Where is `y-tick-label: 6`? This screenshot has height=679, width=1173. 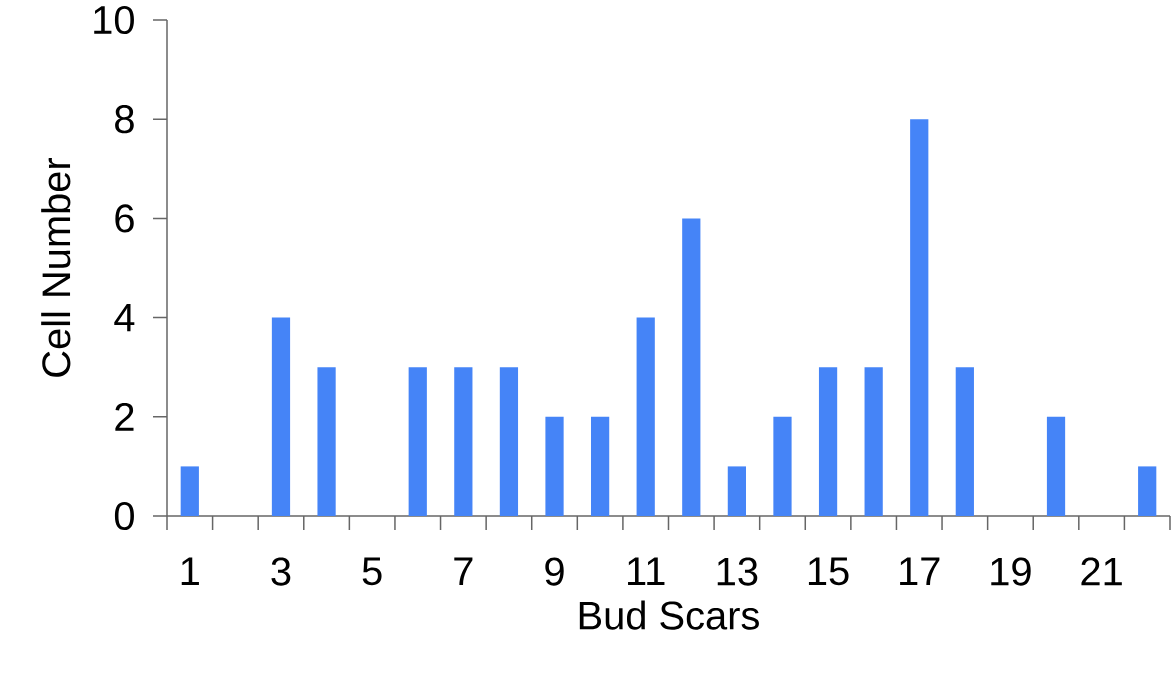 y-tick-label: 6 is located at coordinates (124, 218).